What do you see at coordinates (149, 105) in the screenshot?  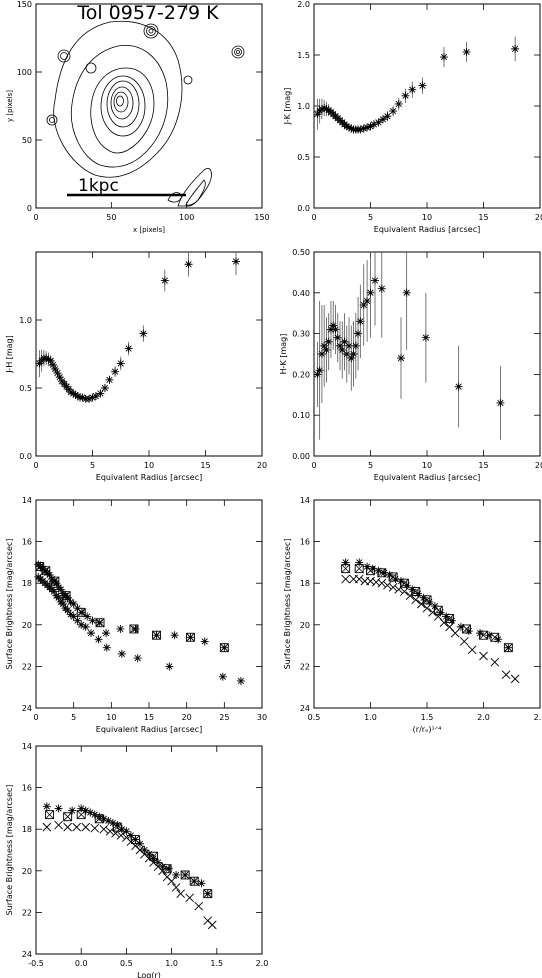 I see `contour-map-panel: Tol 0957-279 K 1kpc` at bounding box center [149, 105].